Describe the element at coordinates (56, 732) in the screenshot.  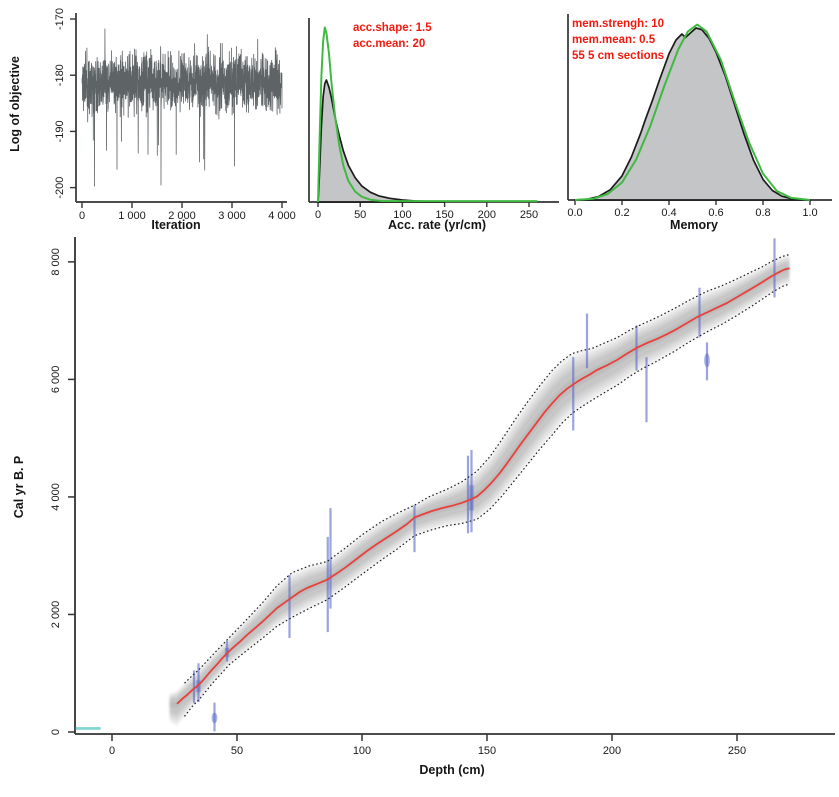
I see `main-y-tick-label: 0` at that location.